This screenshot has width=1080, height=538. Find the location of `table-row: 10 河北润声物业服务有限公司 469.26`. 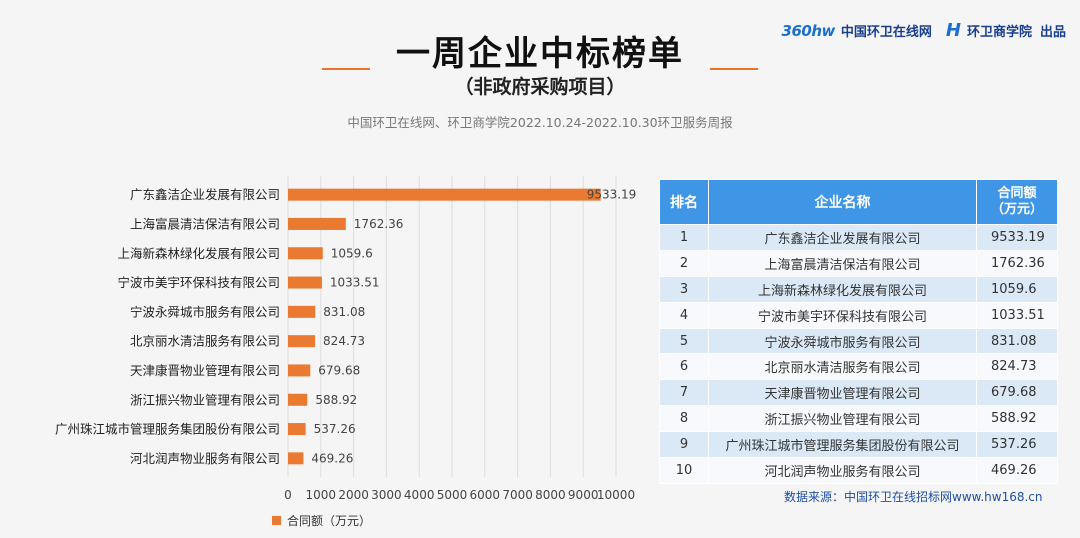

table-row: 10 河北润声物业服务有限公司 469.26 is located at coordinates (858, 470).